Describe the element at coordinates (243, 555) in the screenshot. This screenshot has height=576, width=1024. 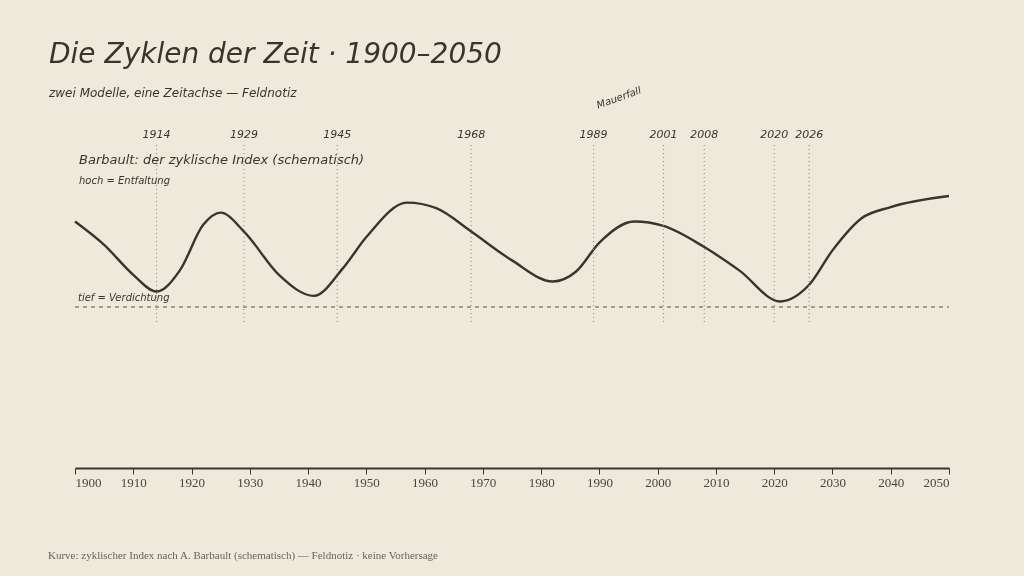
I see `text: Kurve: zyklischer Index nach A. Barbault (schematisch) — Feldnotiz · keine Vorhersage` at that location.